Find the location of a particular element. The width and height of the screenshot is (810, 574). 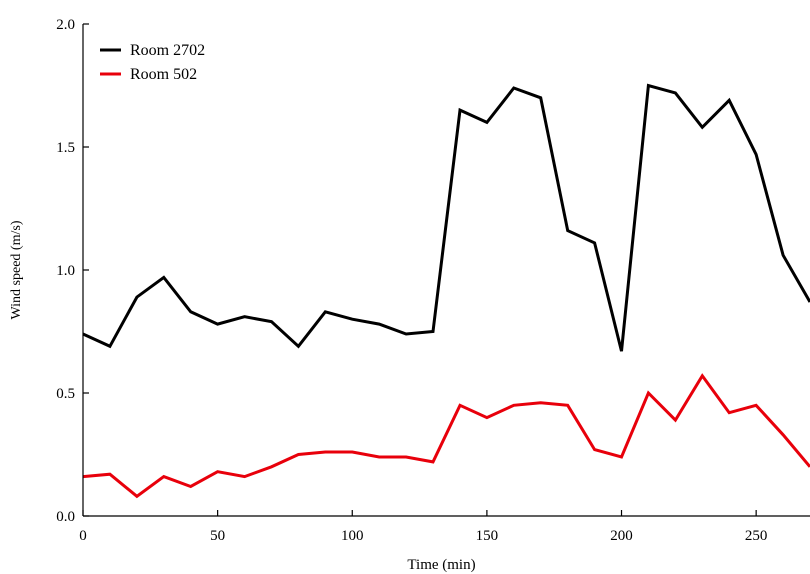

legend: Room 2702 Room 502 is located at coordinates (152, 62).